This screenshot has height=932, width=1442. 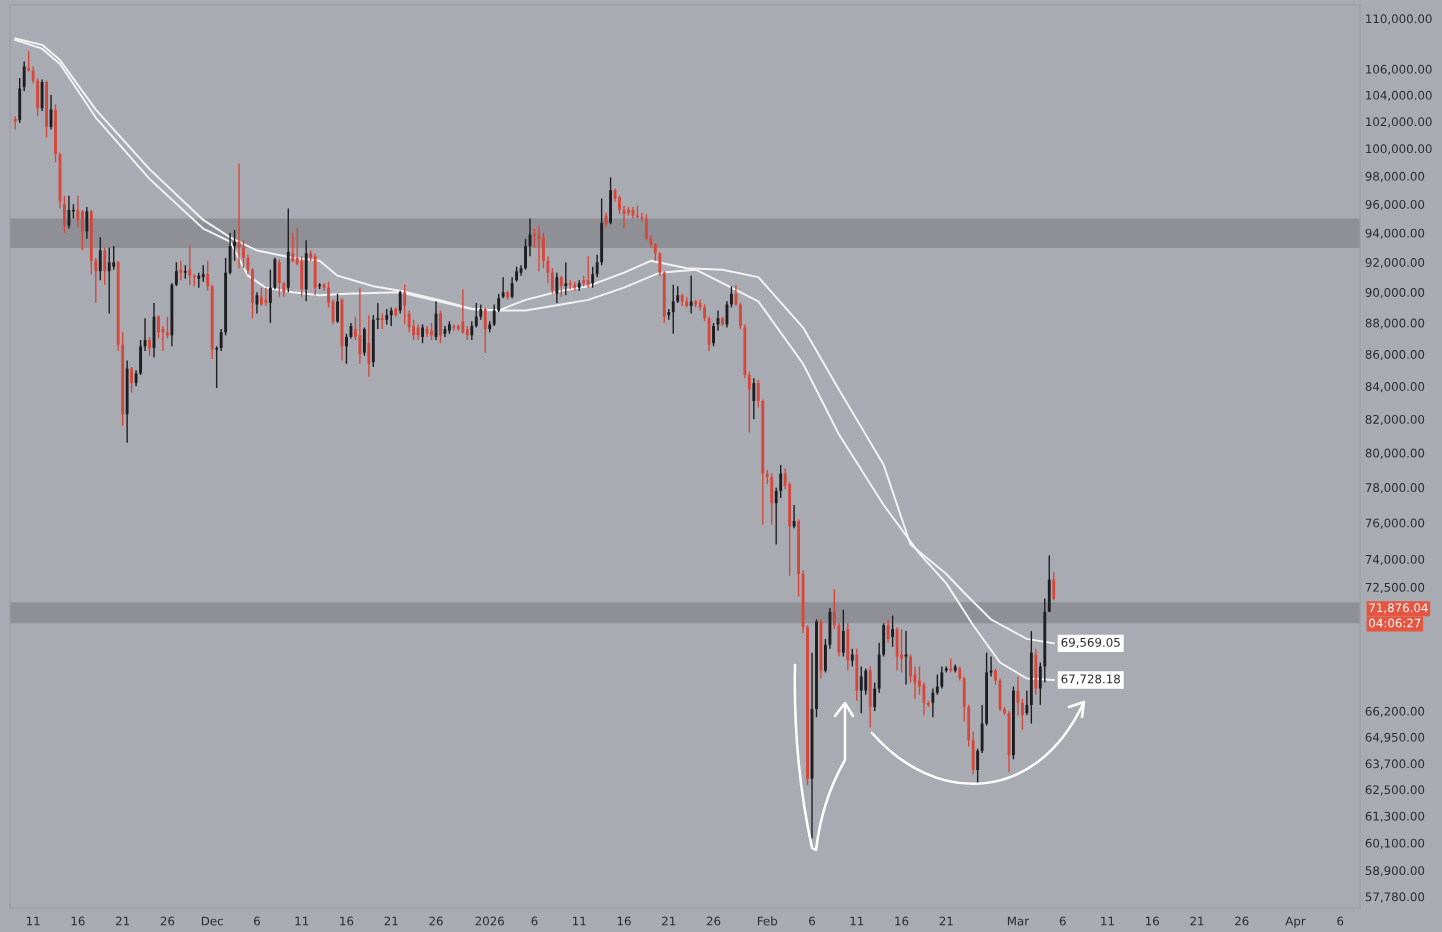 What do you see at coordinates (212, 921) in the screenshot?
I see `x-tick-label: Dec` at bounding box center [212, 921].